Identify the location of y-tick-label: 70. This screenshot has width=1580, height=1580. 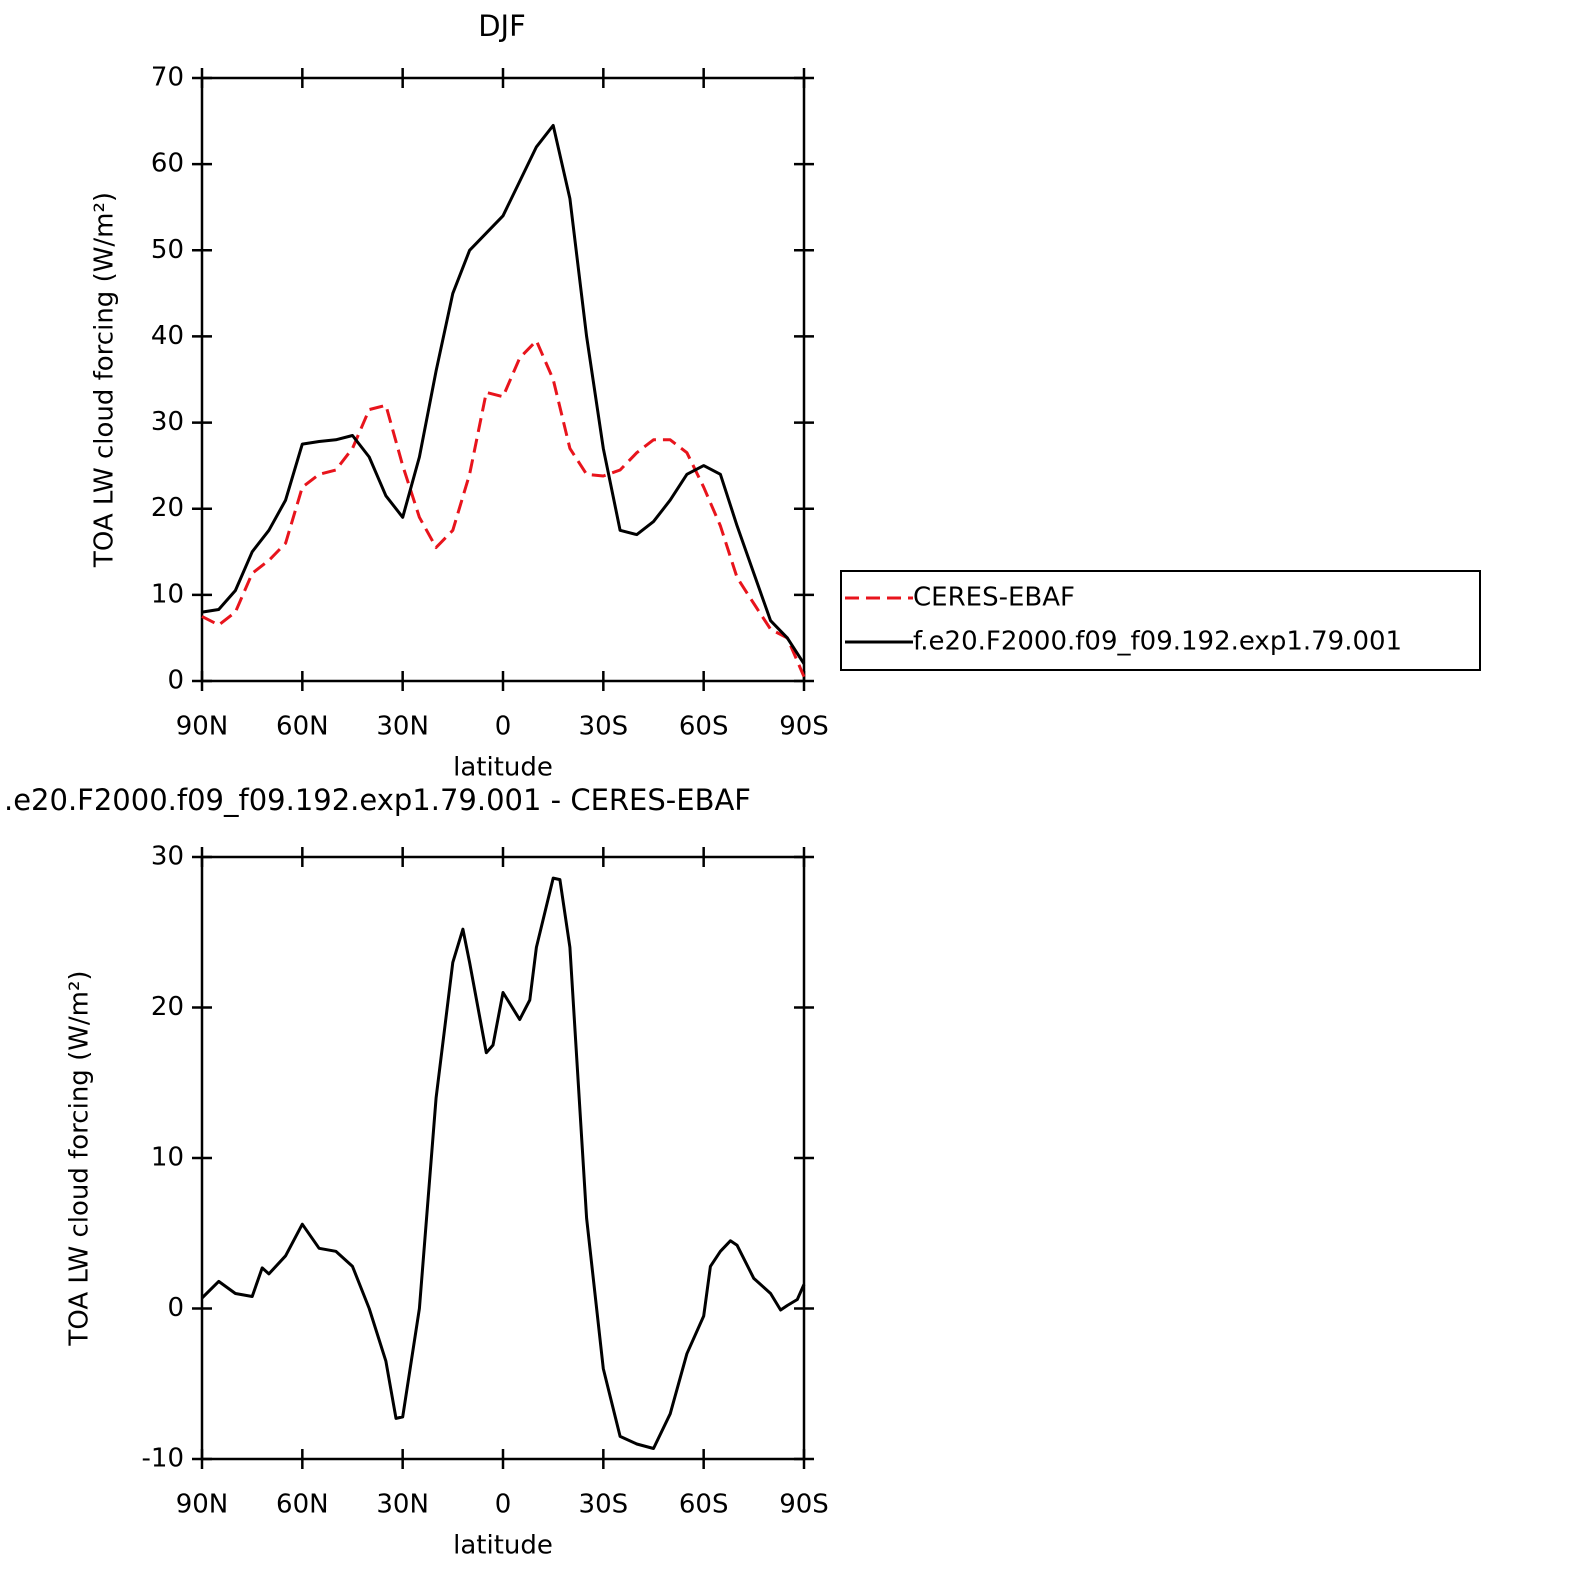
(167, 78).